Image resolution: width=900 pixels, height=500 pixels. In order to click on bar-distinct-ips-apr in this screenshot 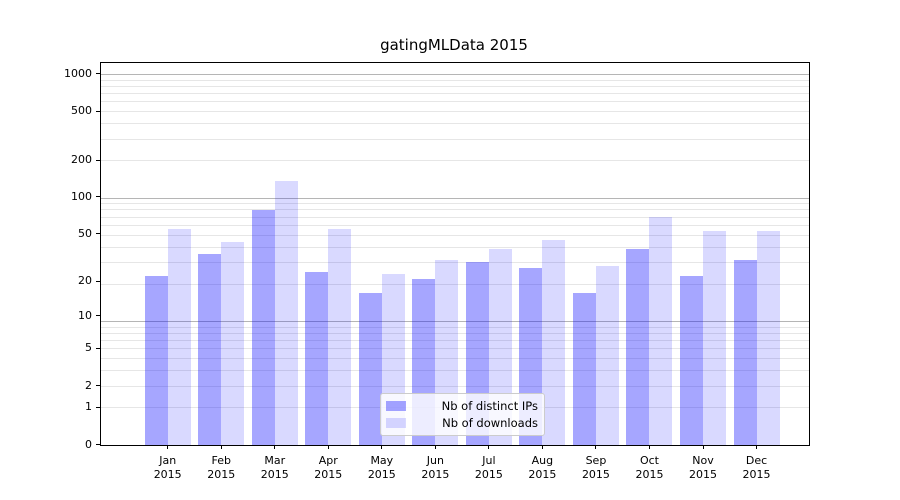, I will do `click(317, 358)`.